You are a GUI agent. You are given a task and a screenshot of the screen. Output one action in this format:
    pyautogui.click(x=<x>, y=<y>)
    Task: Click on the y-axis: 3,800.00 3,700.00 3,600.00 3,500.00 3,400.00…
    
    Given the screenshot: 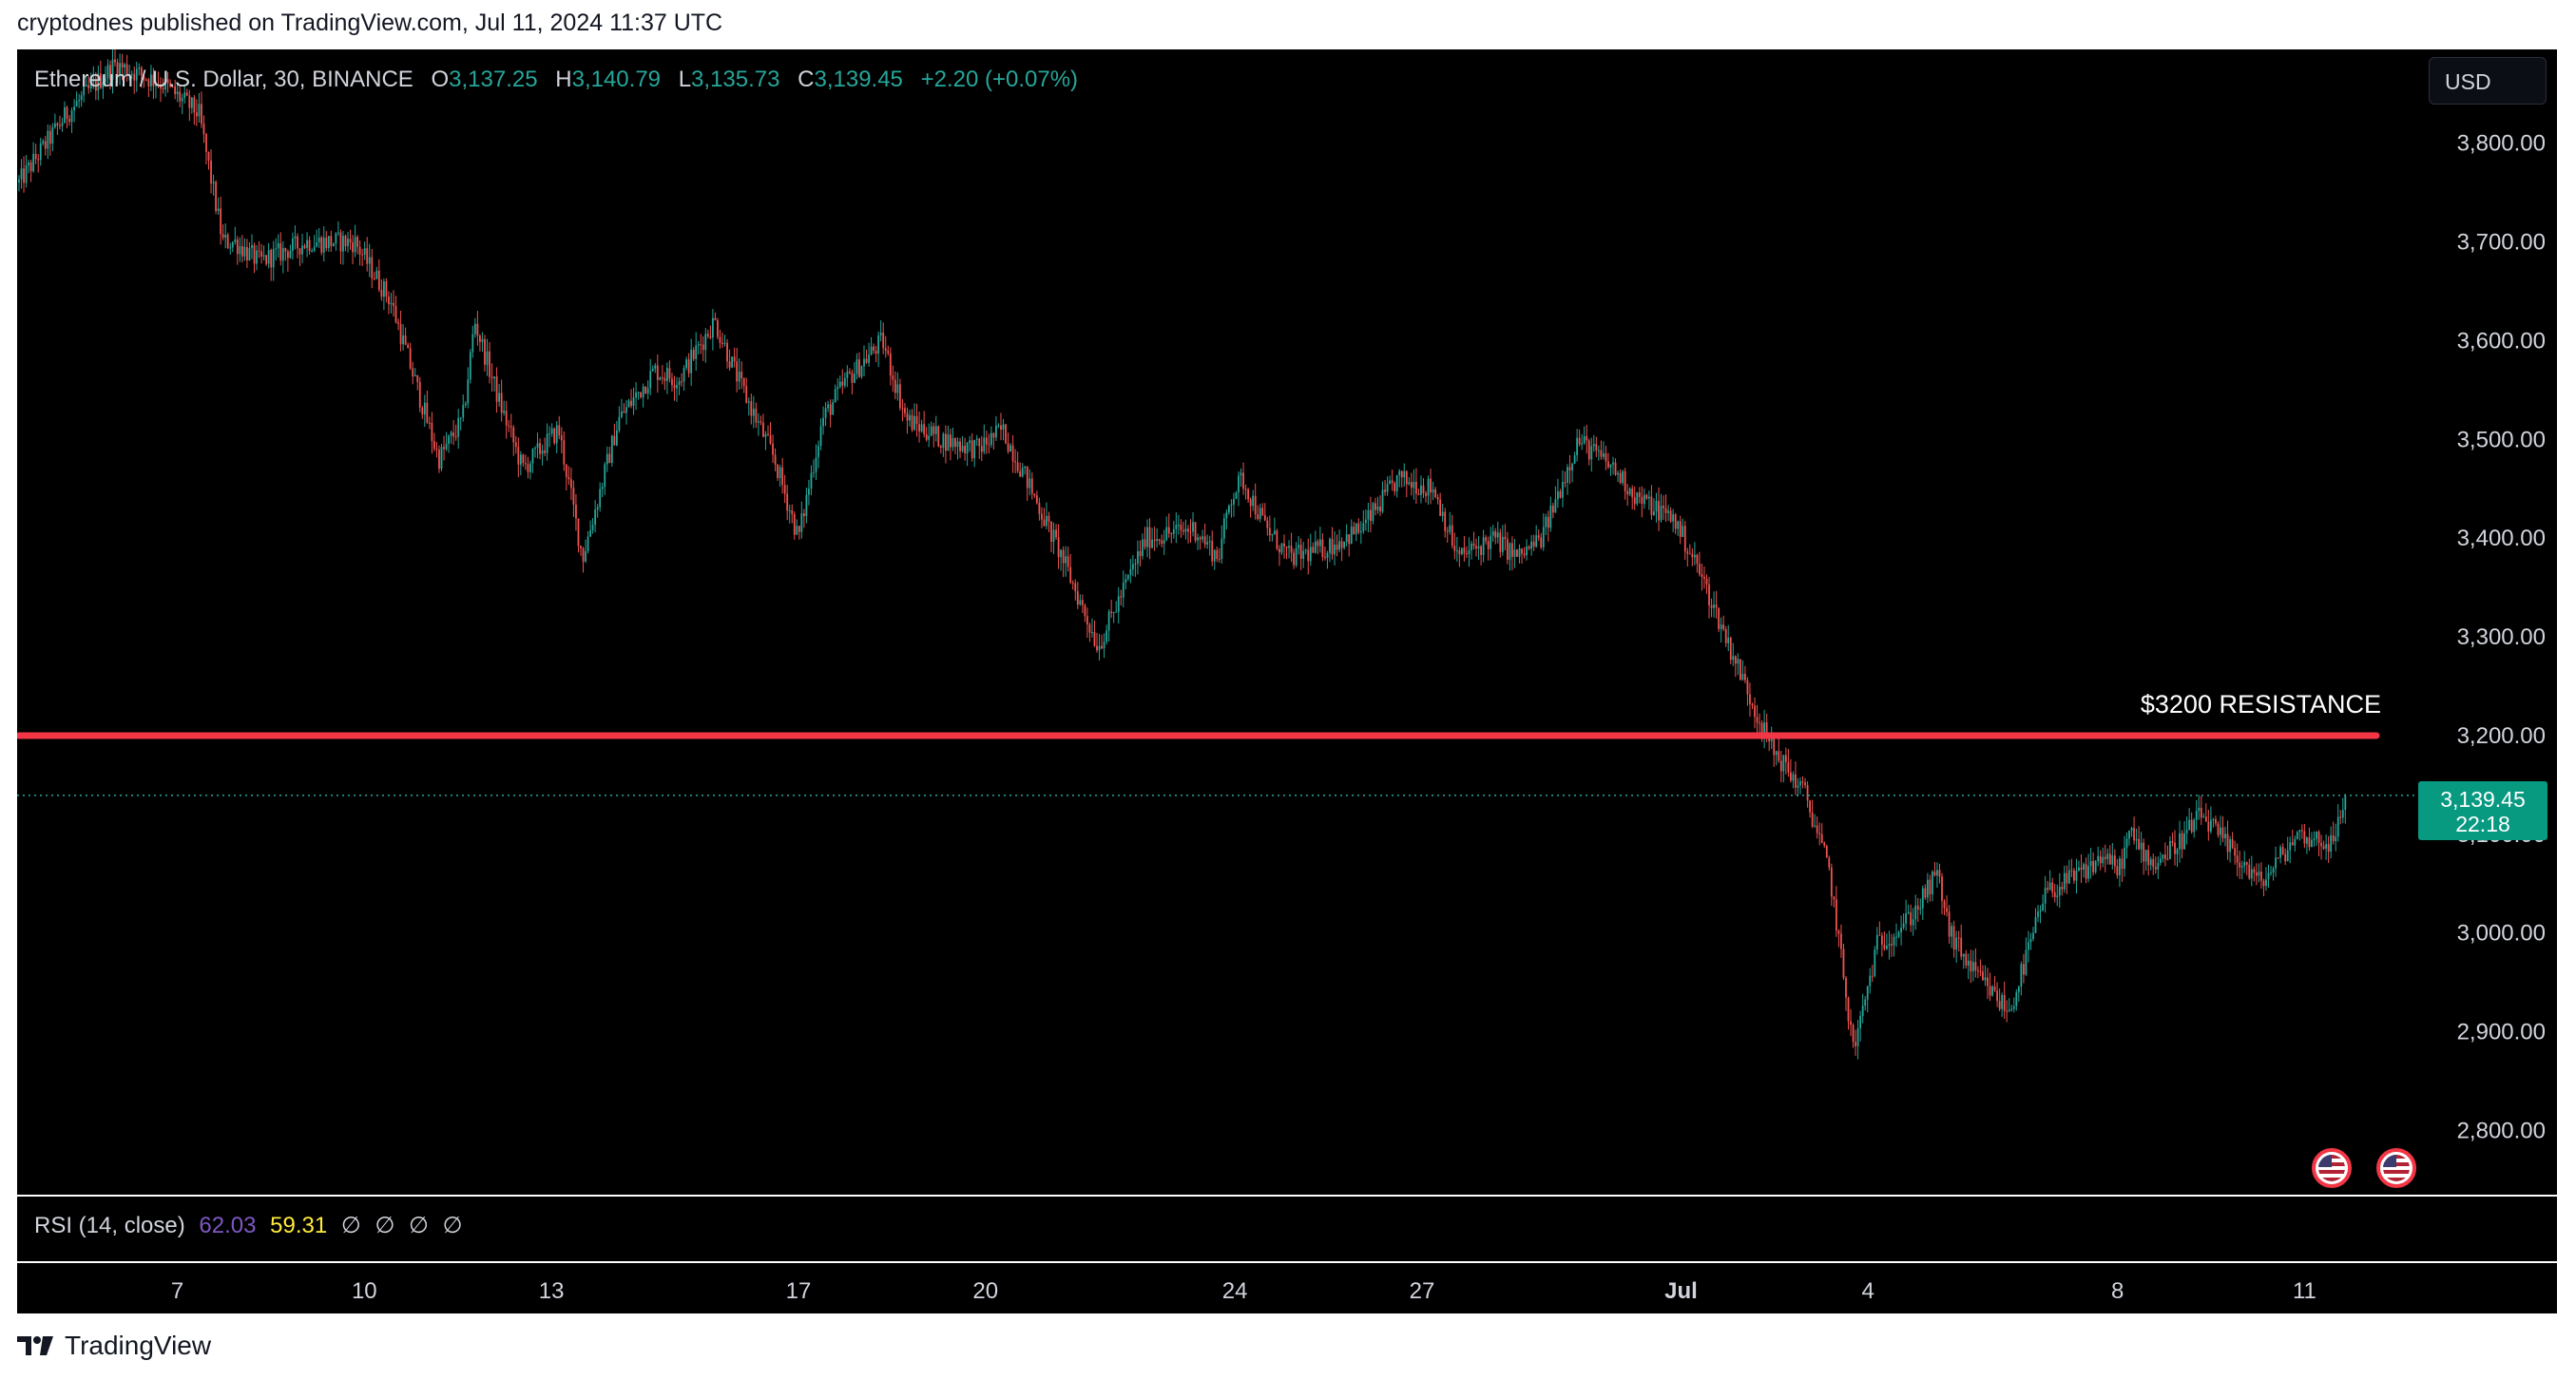 What is the action you would take?
    pyautogui.click(x=2501, y=637)
    